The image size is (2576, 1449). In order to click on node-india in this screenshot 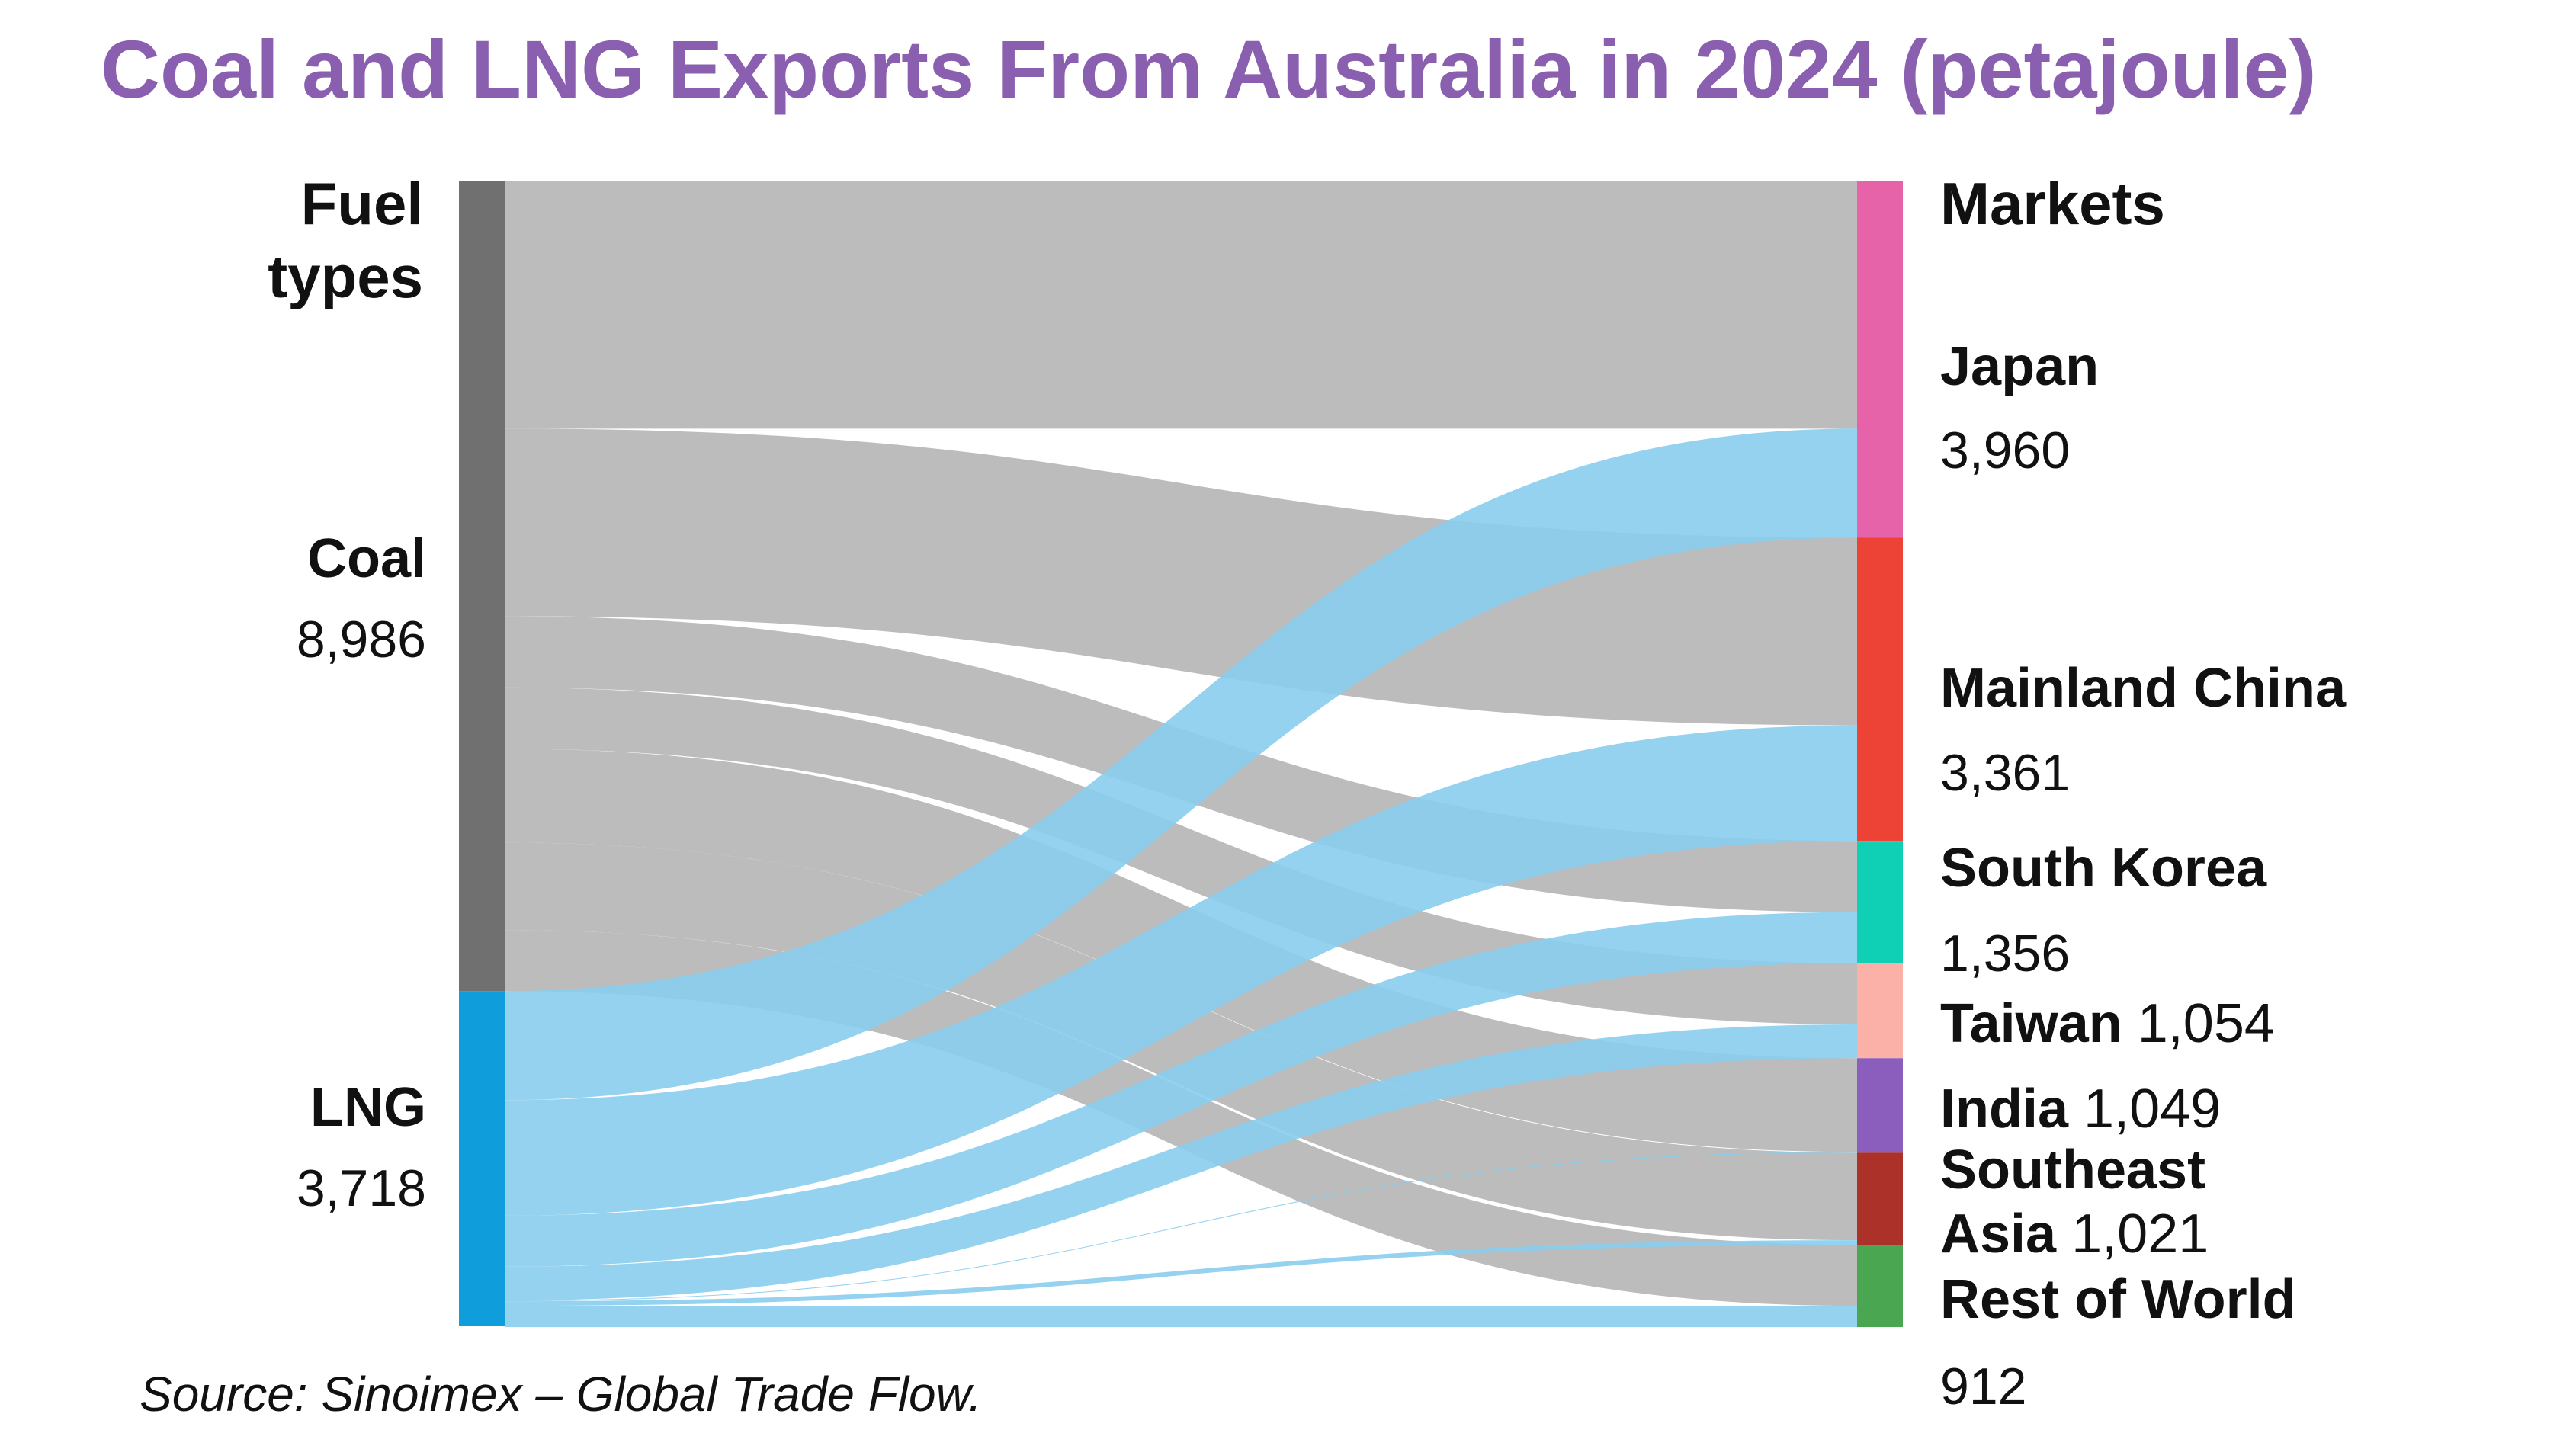, I will do `click(1880, 1105)`.